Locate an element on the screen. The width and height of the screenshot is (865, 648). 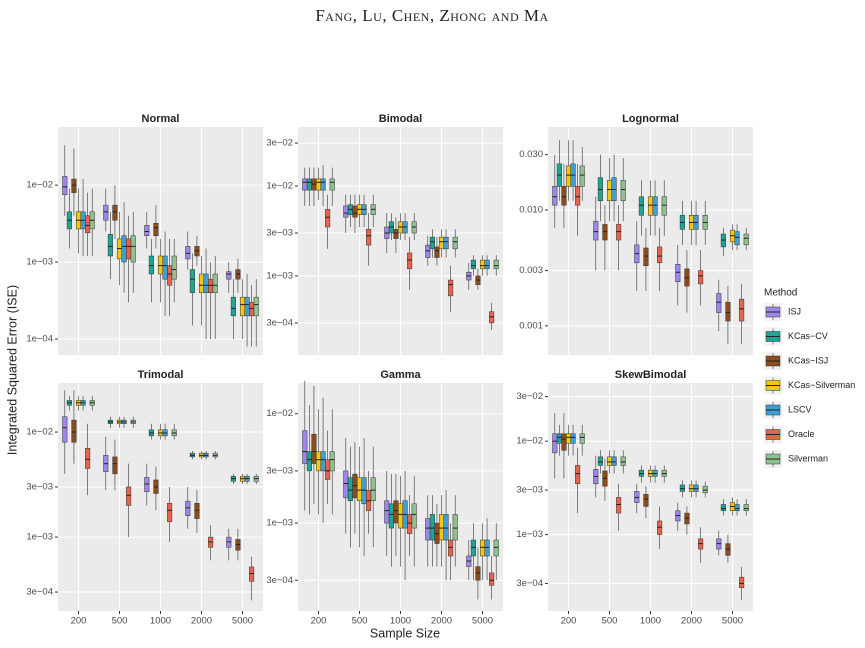
panel-title: Trimodal is located at coordinates (161, 375).